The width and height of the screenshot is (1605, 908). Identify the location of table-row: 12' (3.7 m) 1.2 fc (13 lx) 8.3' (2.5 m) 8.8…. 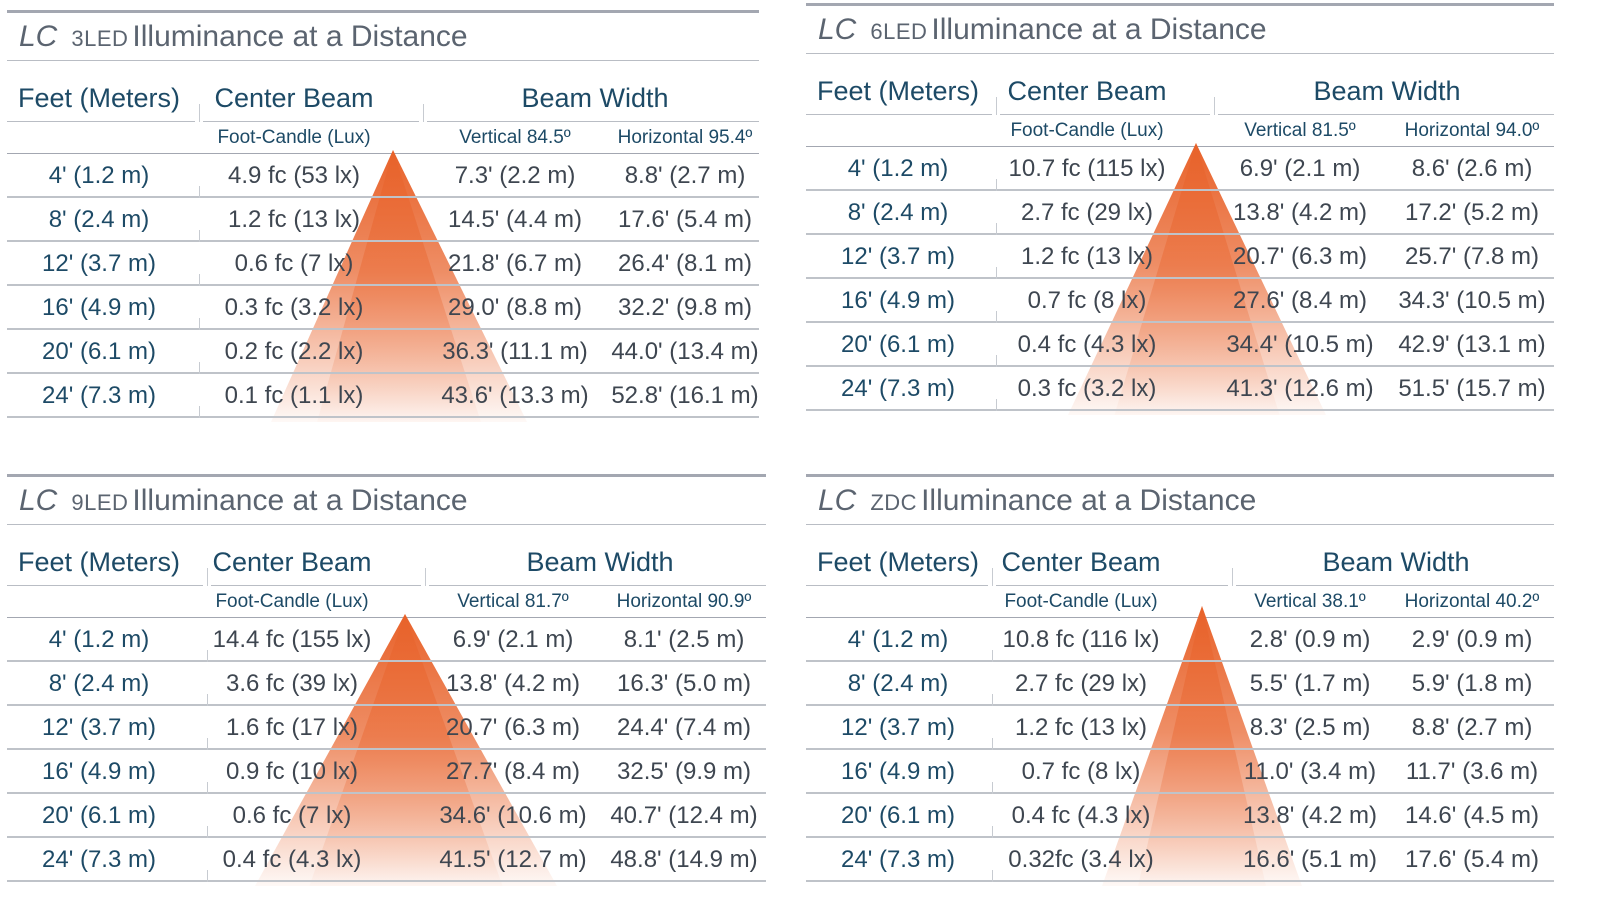
(1180, 728).